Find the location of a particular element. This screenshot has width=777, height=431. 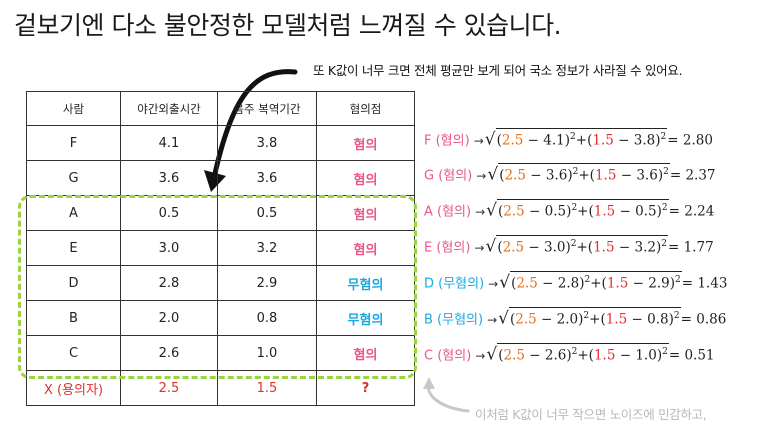

point-value: 3.0 is located at coordinates (555, 247).